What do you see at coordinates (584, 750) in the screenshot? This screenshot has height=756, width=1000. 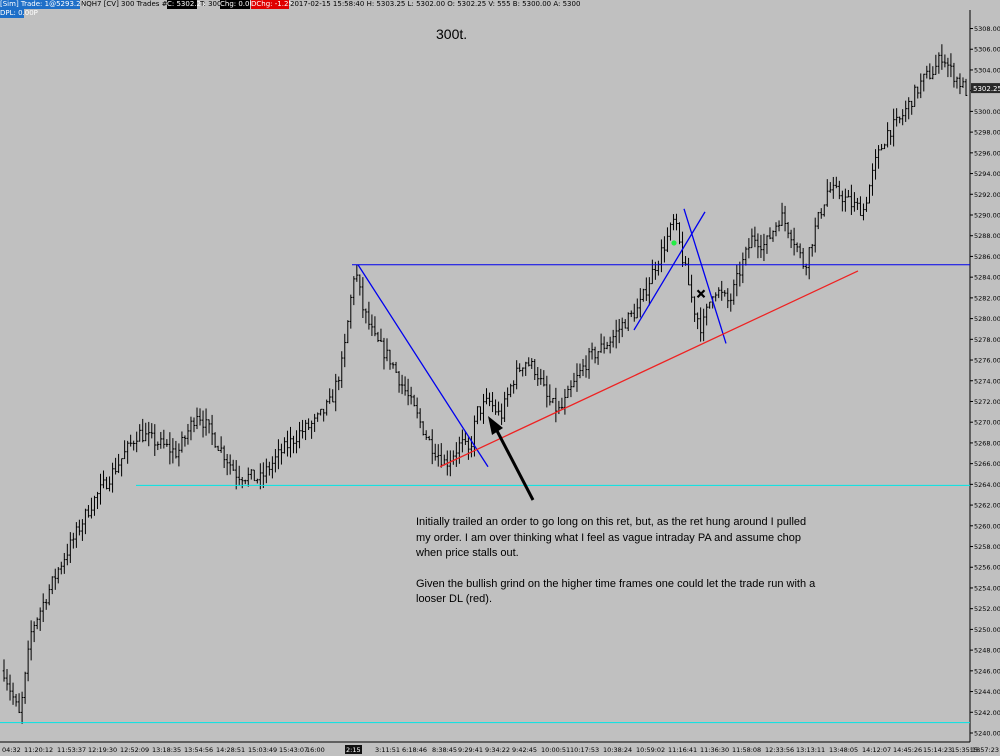 I see `x-tick-label: 10:17:53` at bounding box center [584, 750].